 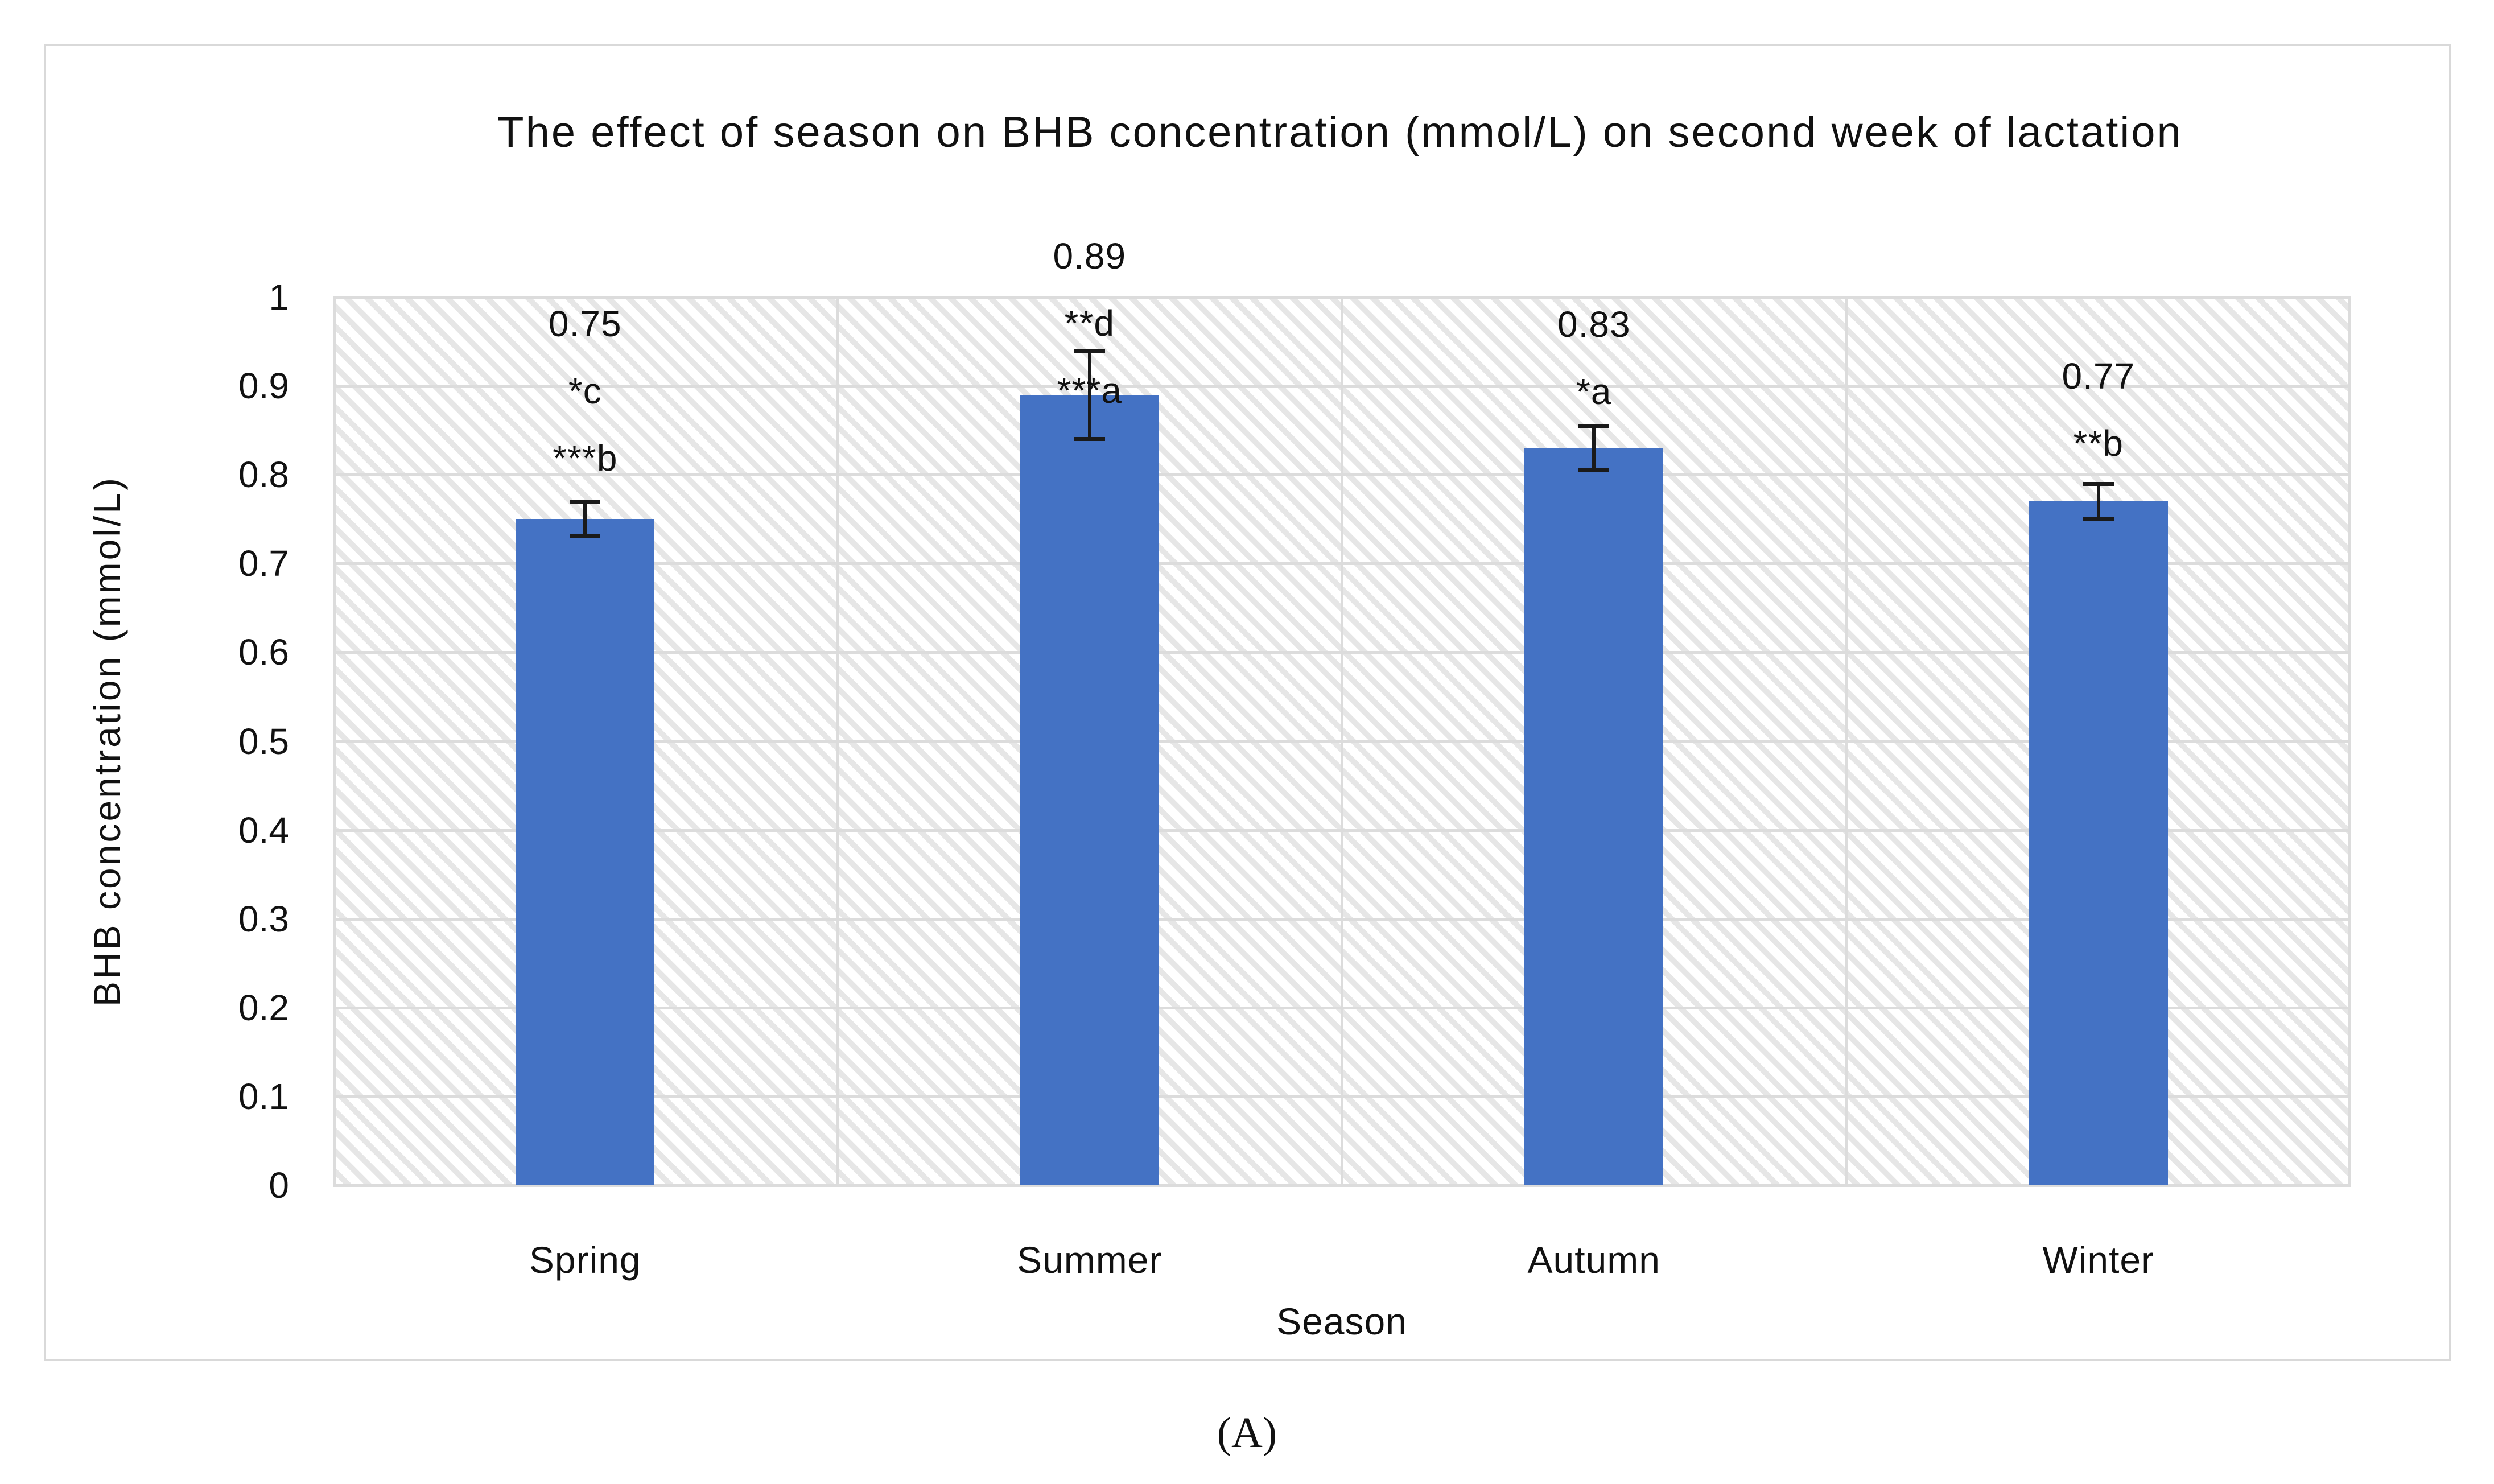 I want to click on y-axis-tick-label: 0.5, so click(x=263, y=741).